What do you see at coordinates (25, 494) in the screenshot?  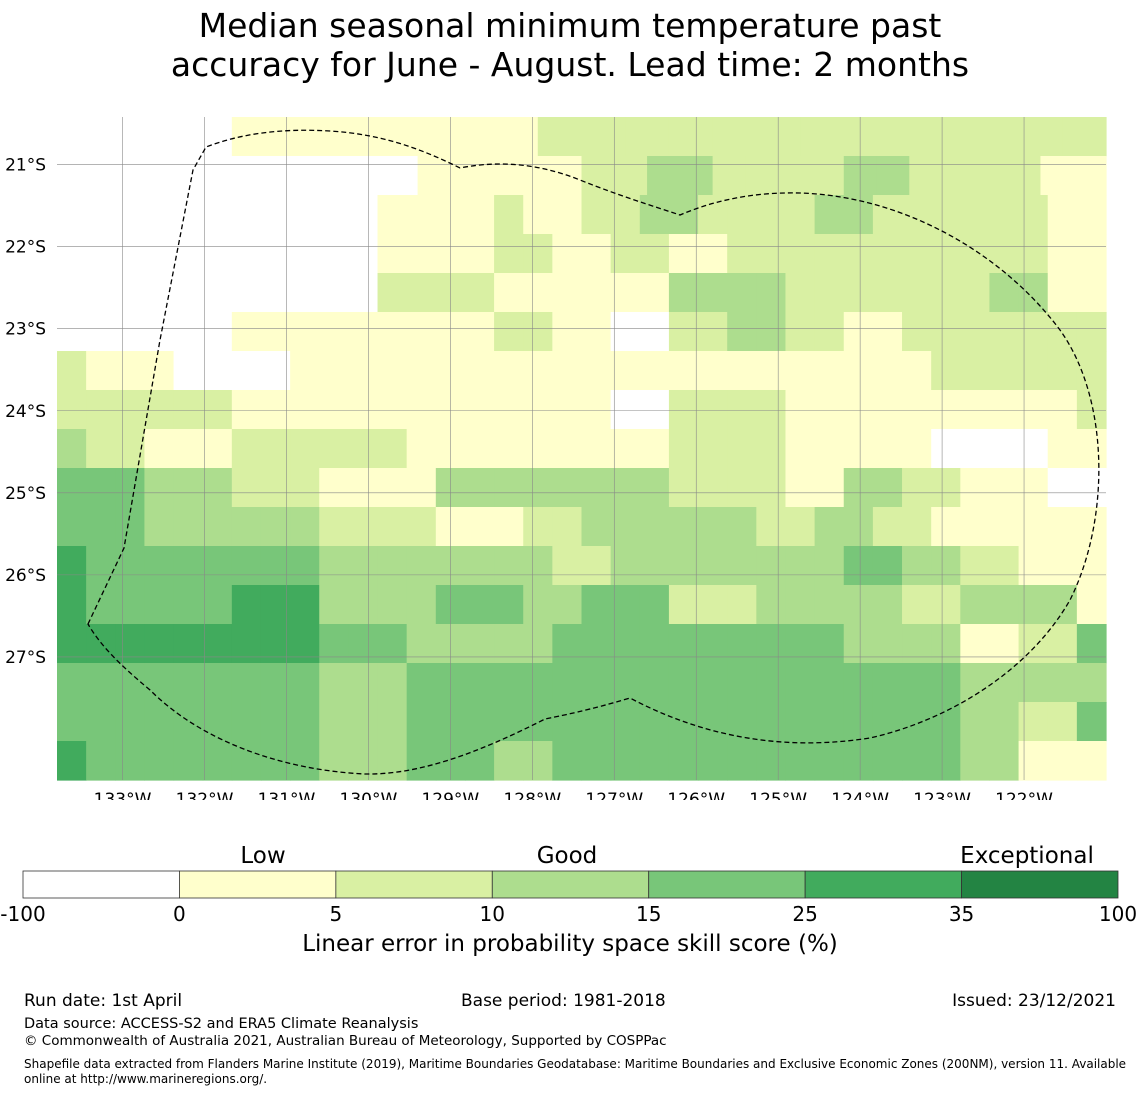 I see `latitude-label: 25°S` at bounding box center [25, 494].